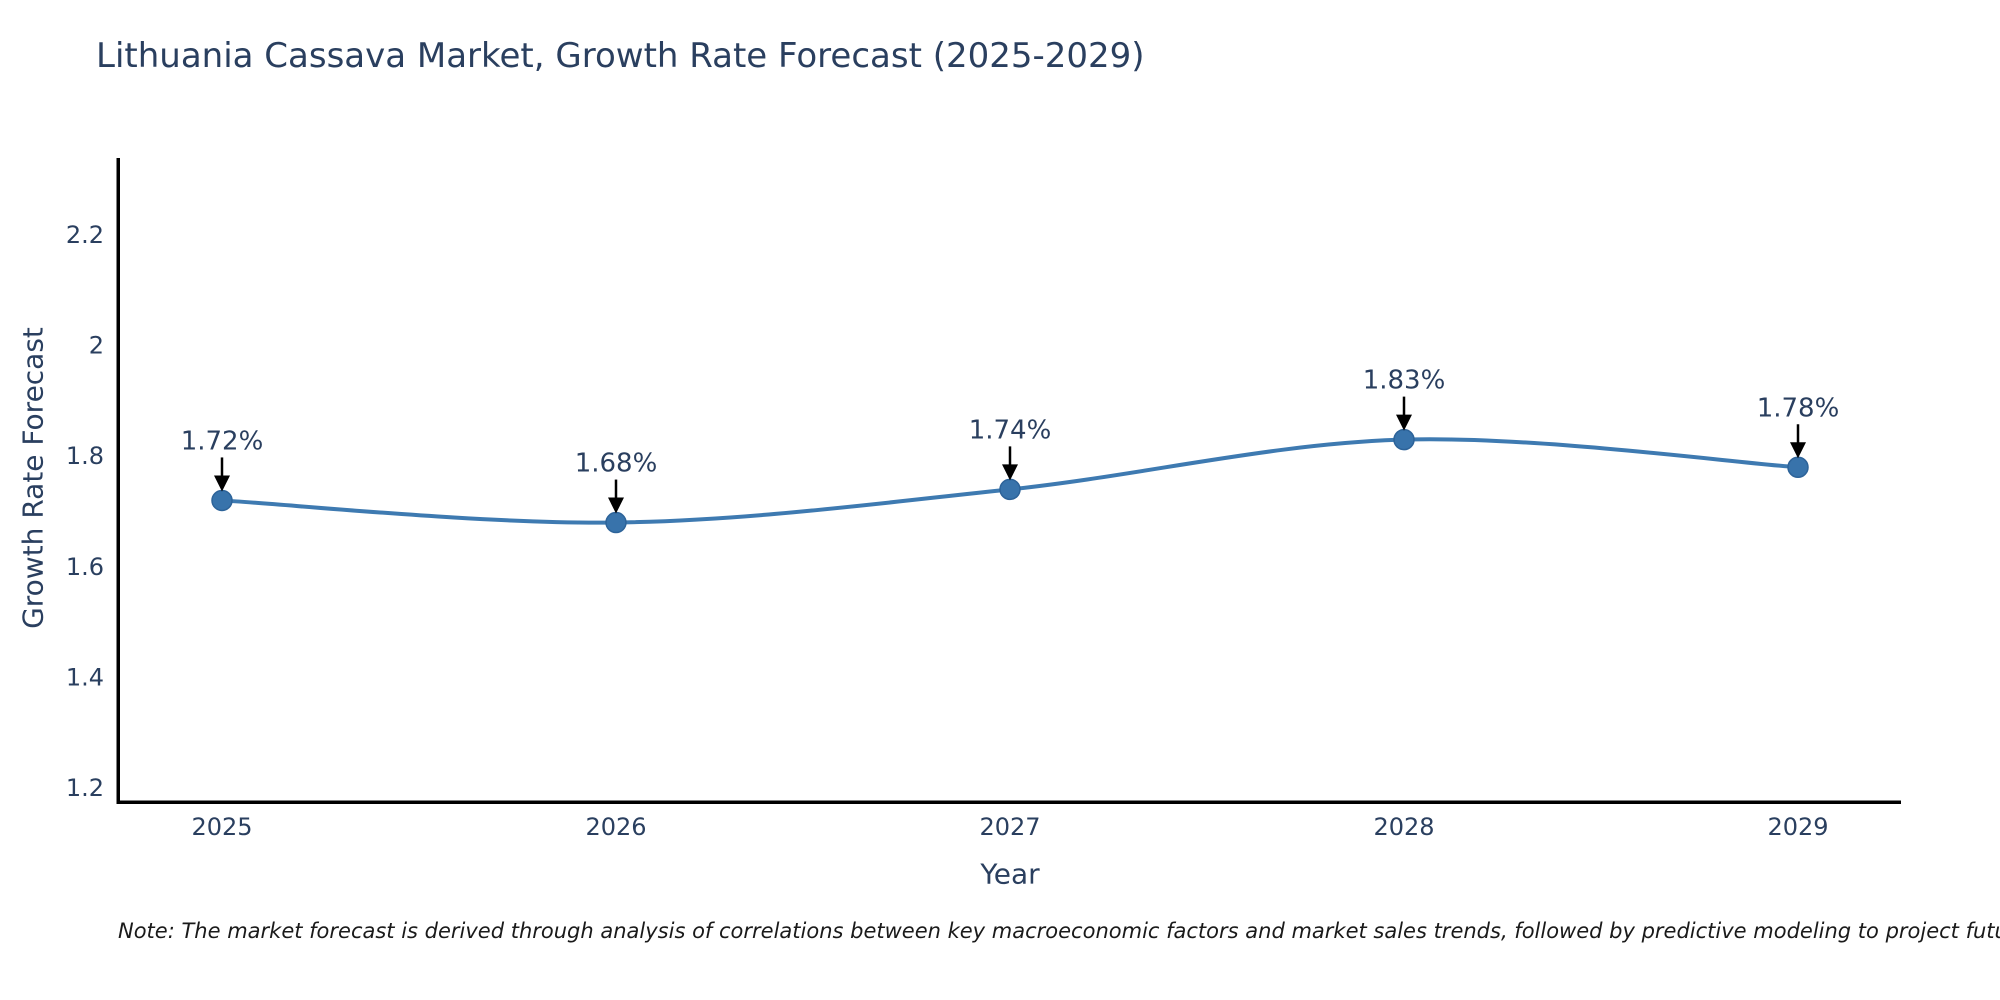  What do you see at coordinates (96, 346) in the screenshot?
I see `y-tick-label: 2` at bounding box center [96, 346].